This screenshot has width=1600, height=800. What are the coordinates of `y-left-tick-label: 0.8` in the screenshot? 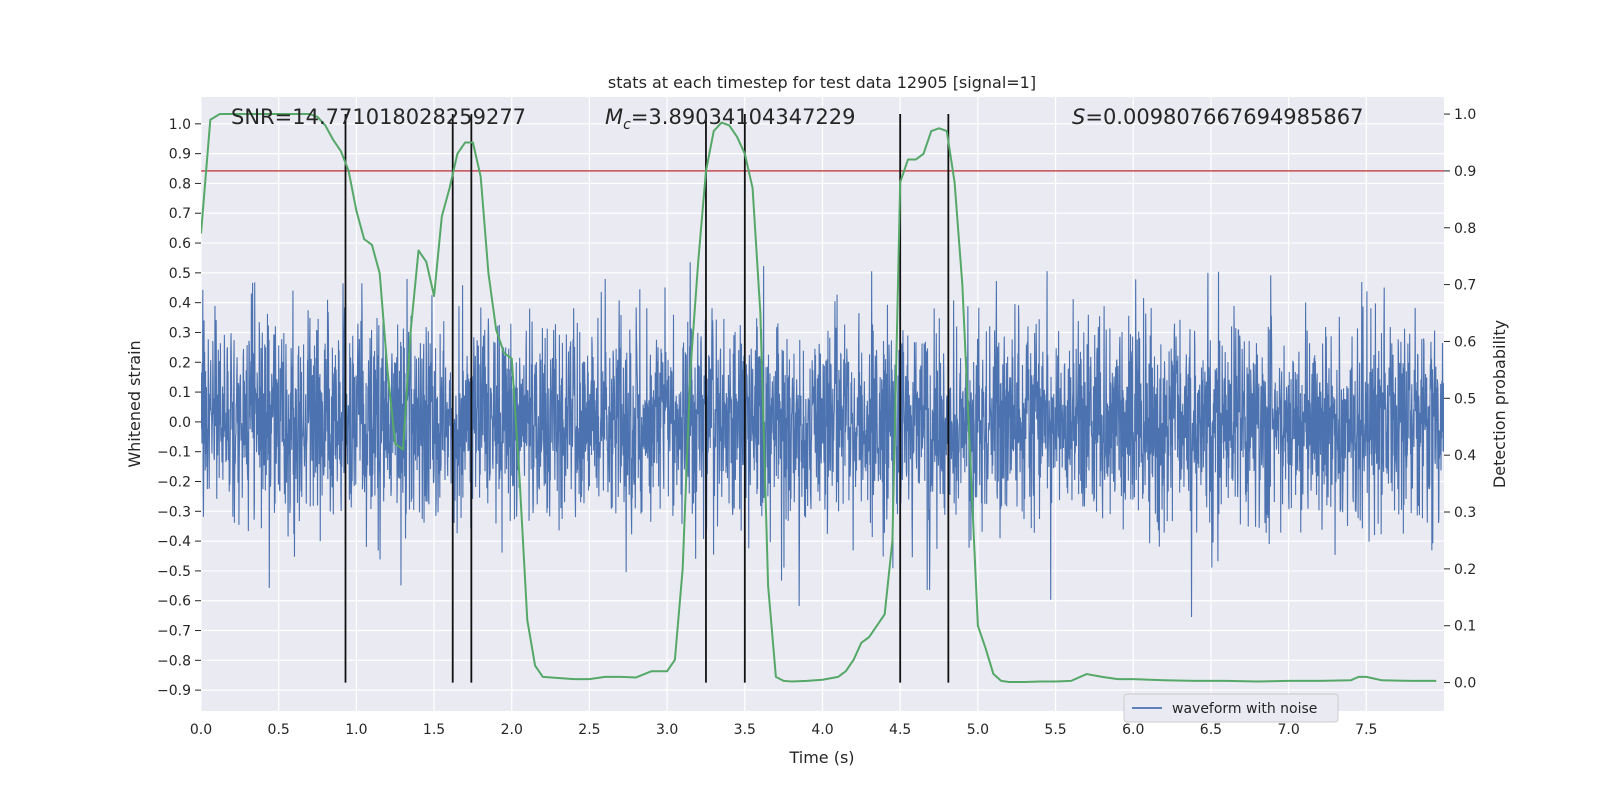 It's located at (180, 184).